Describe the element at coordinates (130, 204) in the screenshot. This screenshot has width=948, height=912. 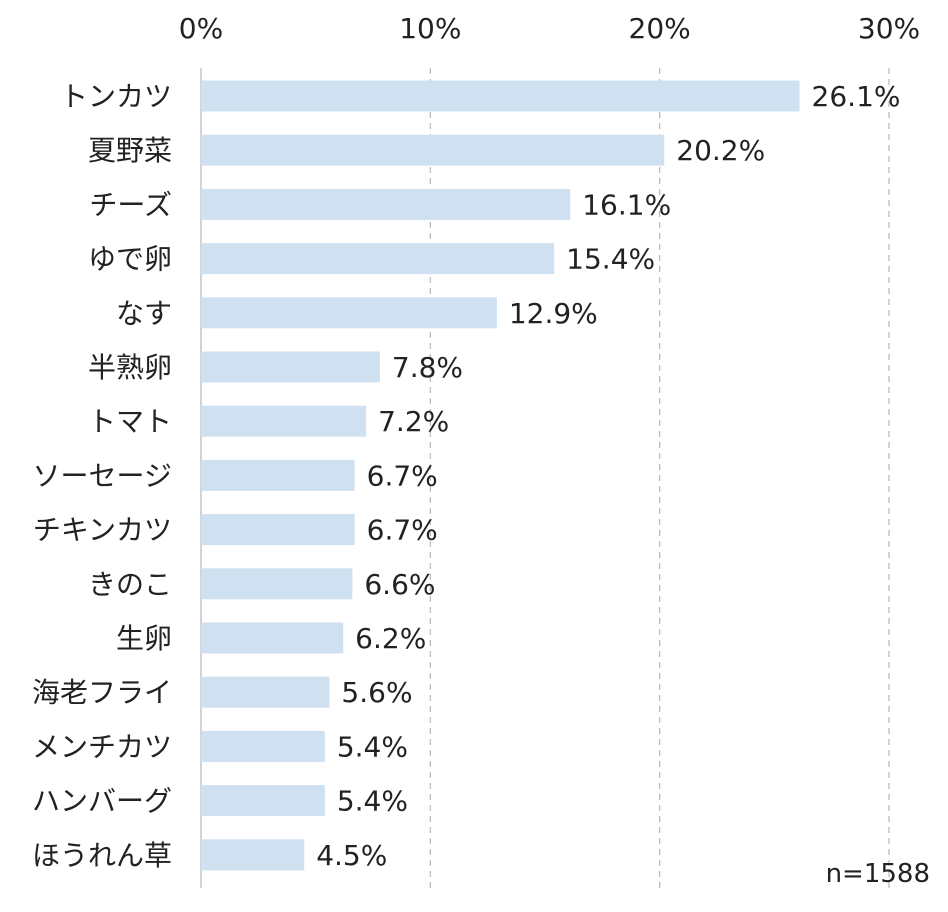
I see `category-label: チーズ` at that location.